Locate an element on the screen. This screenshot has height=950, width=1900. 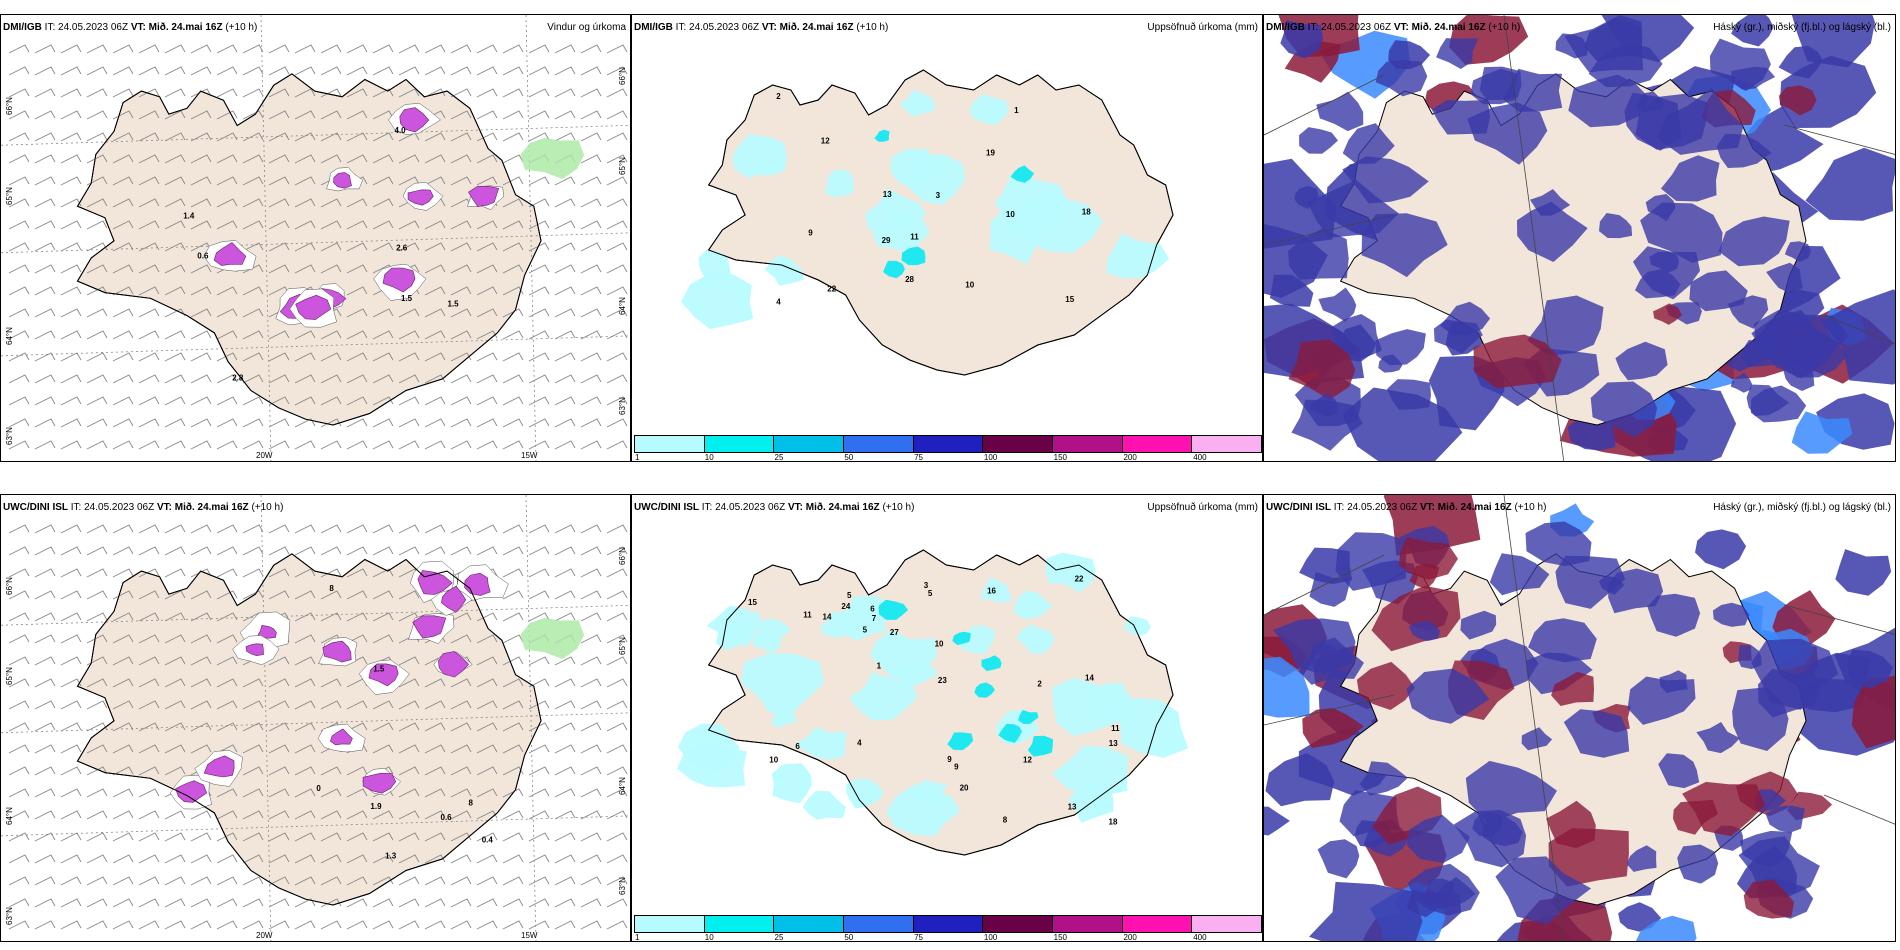
colorbar-tick: 1 is located at coordinates (637, 937).